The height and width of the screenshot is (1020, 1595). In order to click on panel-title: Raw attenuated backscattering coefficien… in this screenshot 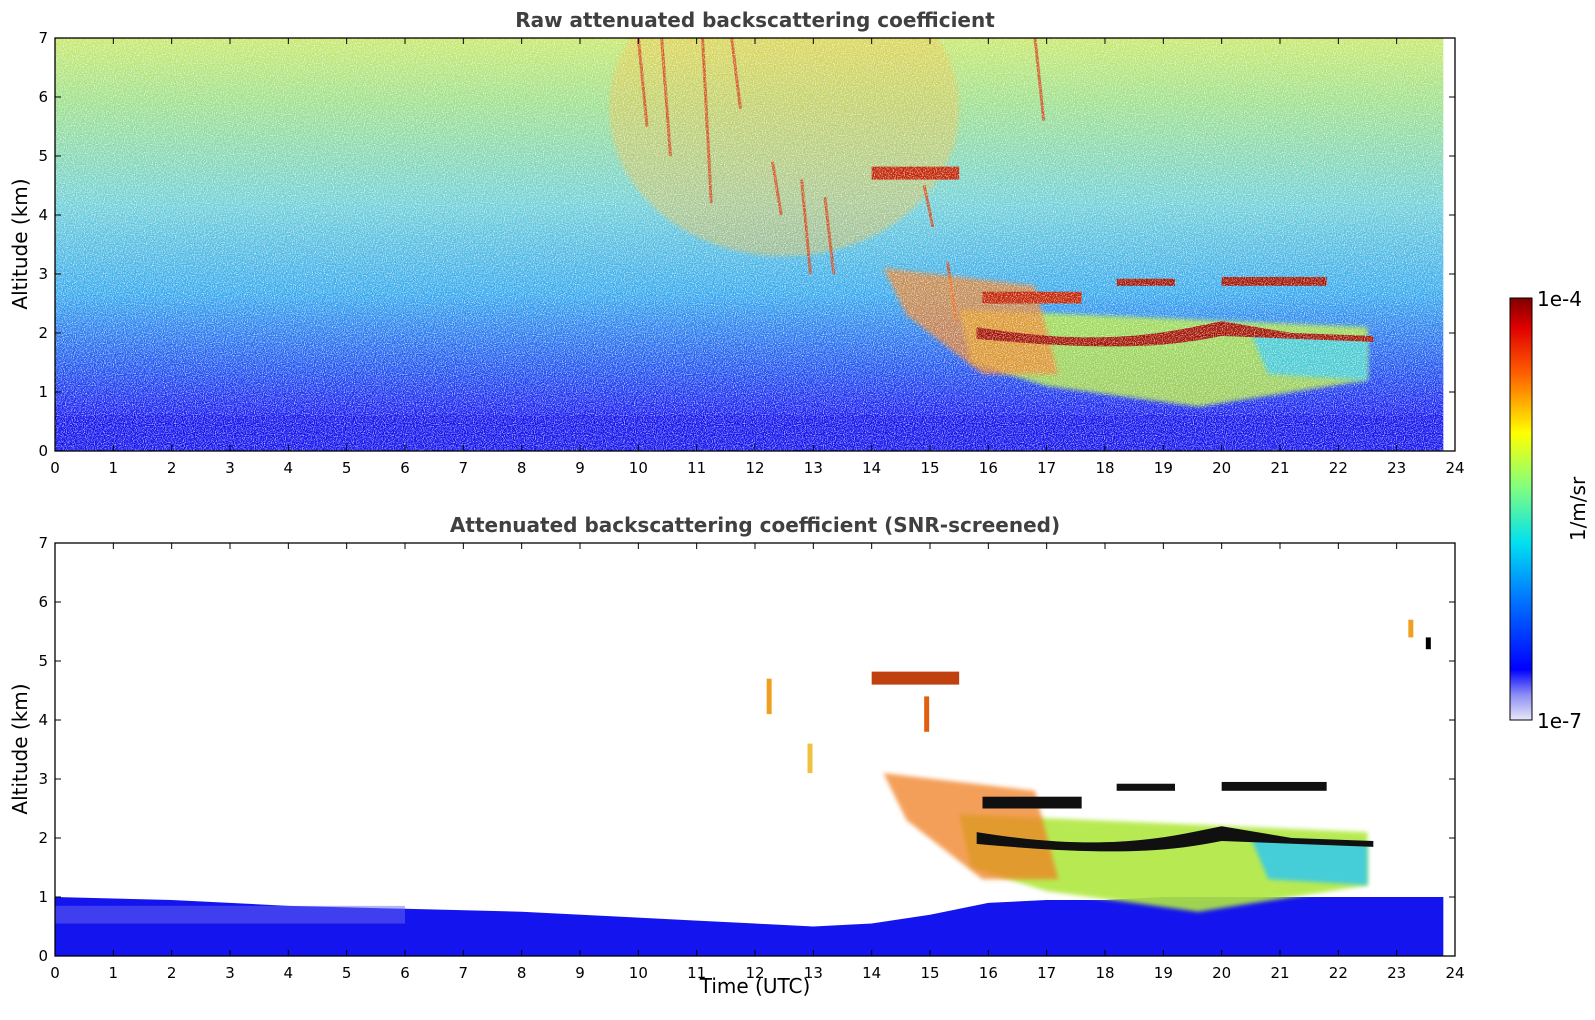, I will do `click(755, 20)`.